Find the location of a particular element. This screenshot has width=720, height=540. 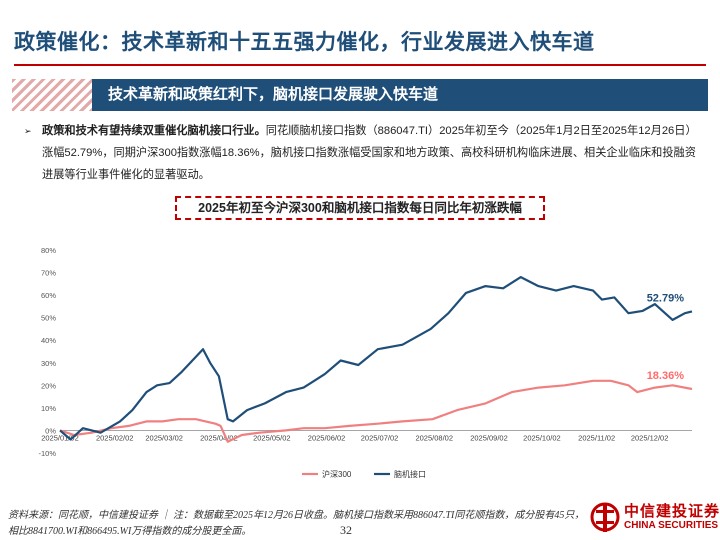

logo-chinese-text: 中信建投证券 is located at coordinates (672, 511).